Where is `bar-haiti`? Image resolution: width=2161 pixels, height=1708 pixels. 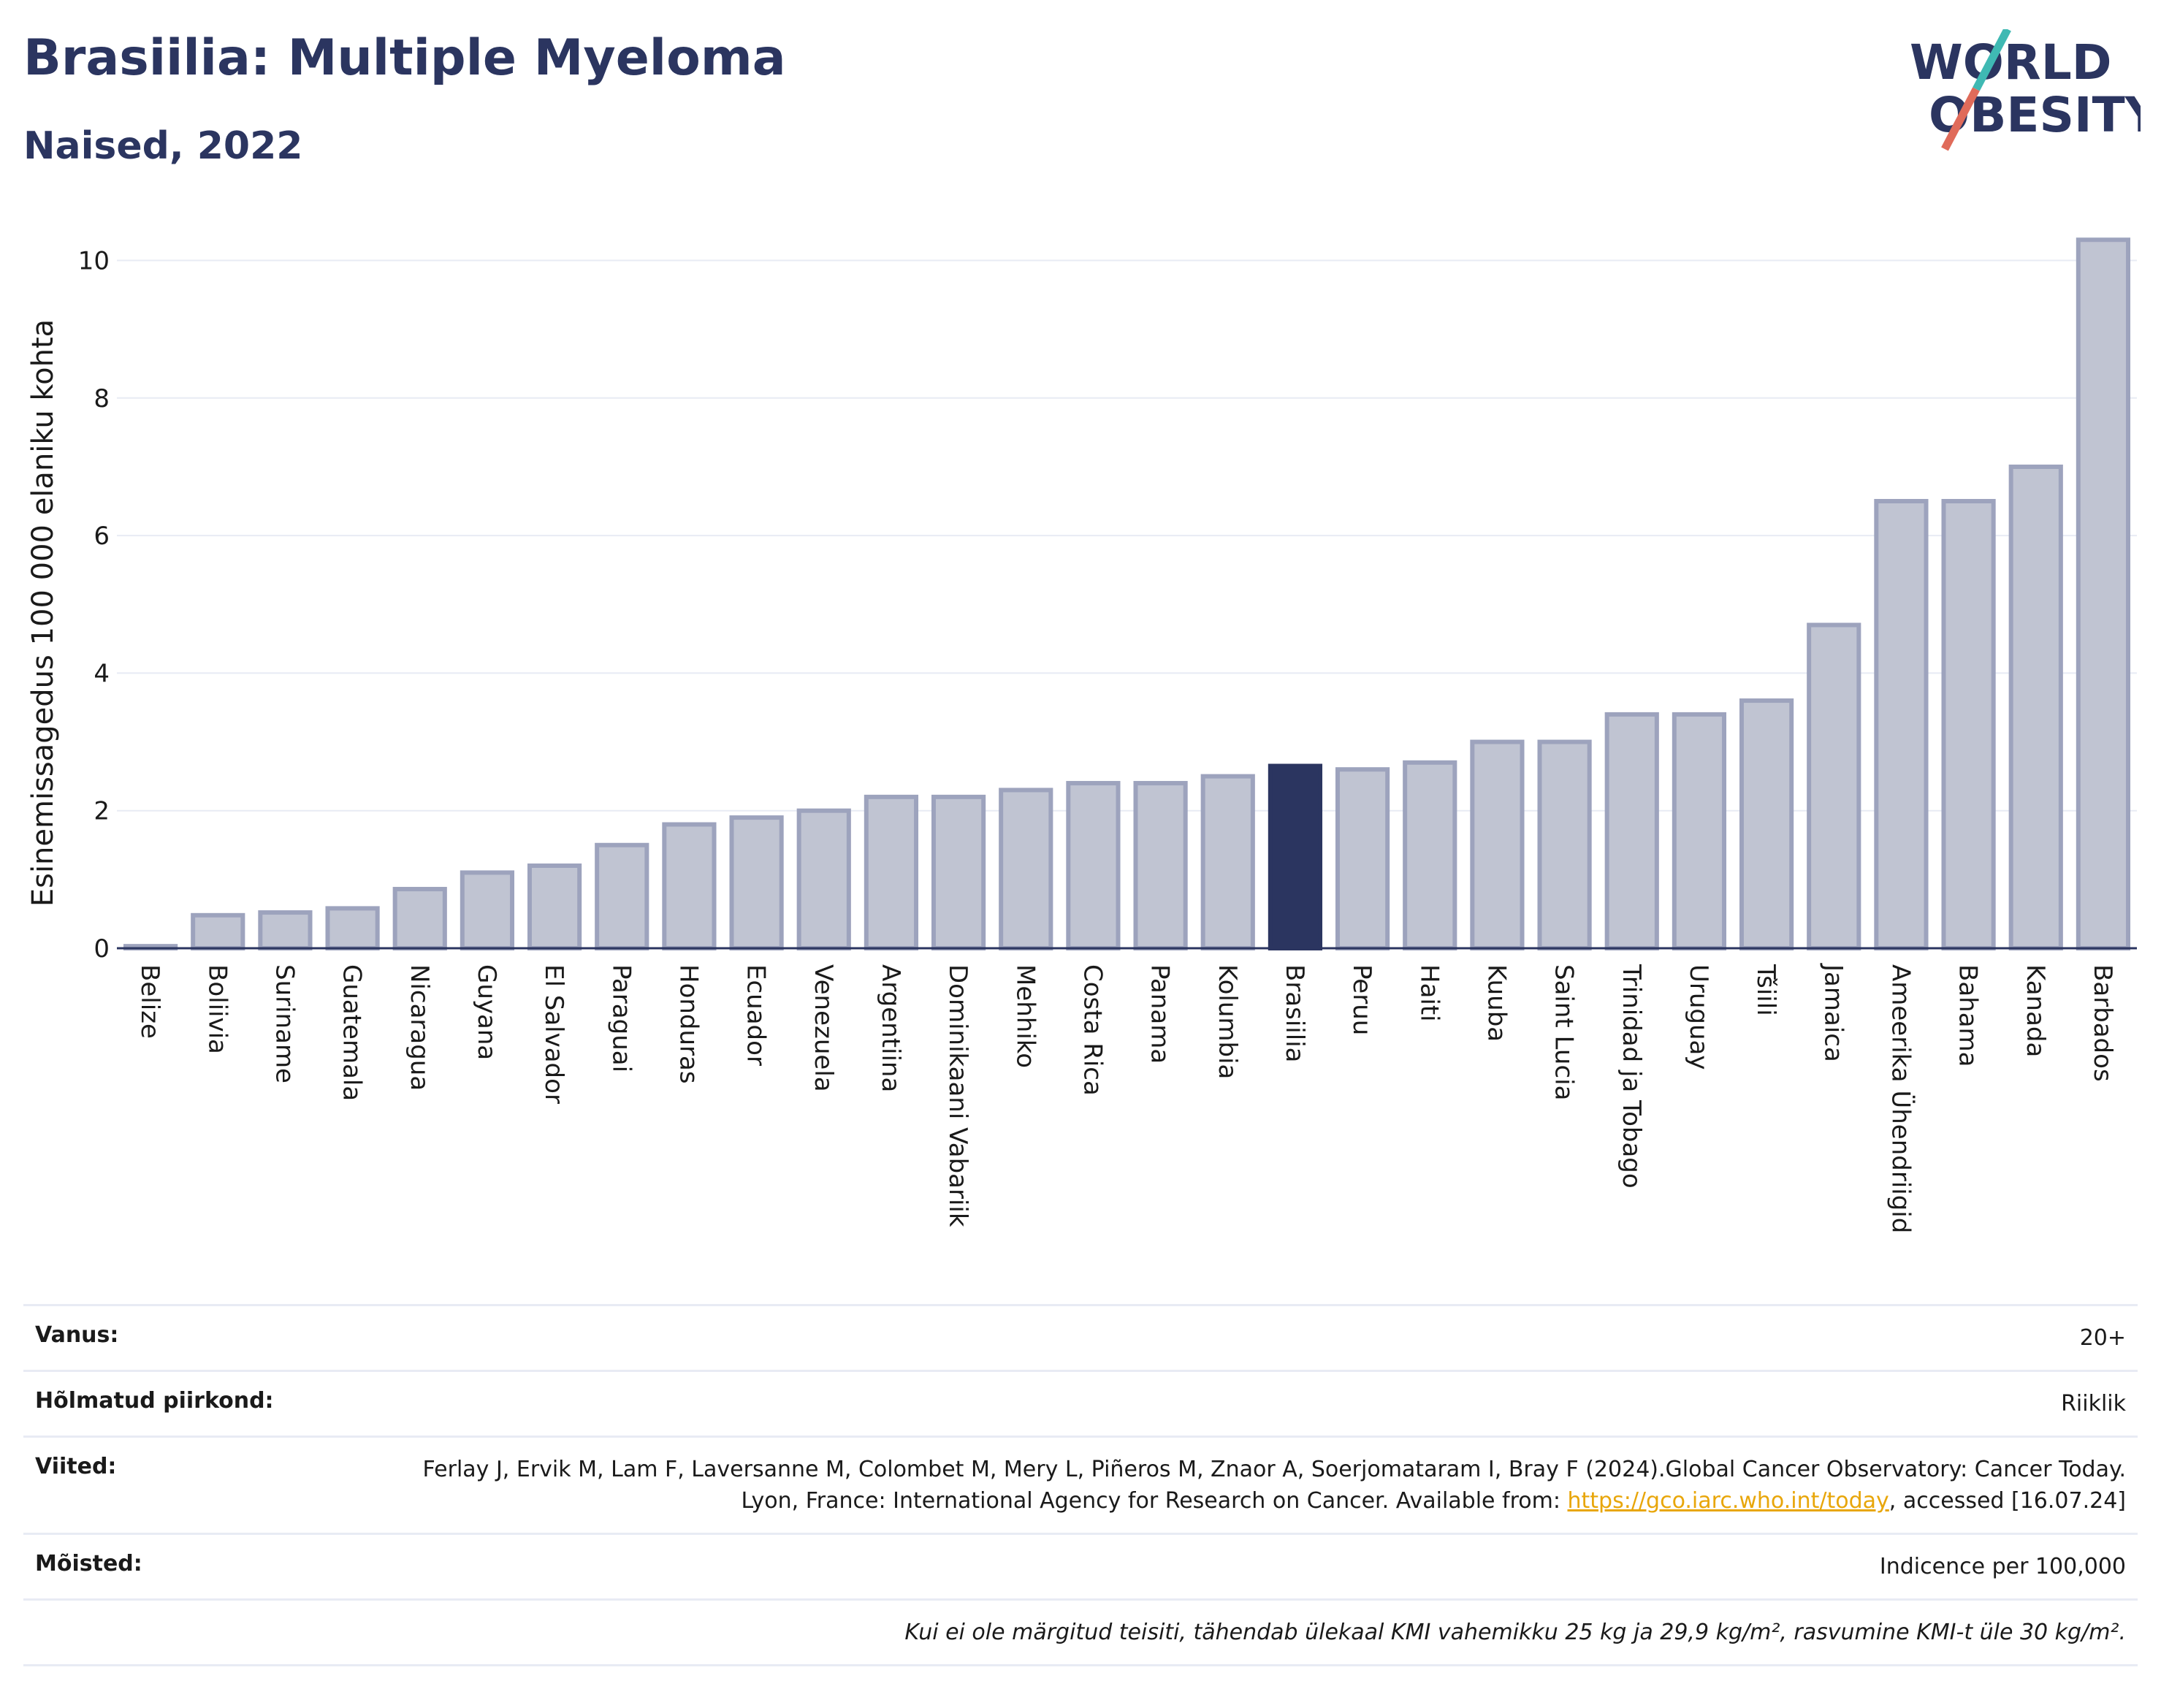
bar-haiti is located at coordinates (1430, 855).